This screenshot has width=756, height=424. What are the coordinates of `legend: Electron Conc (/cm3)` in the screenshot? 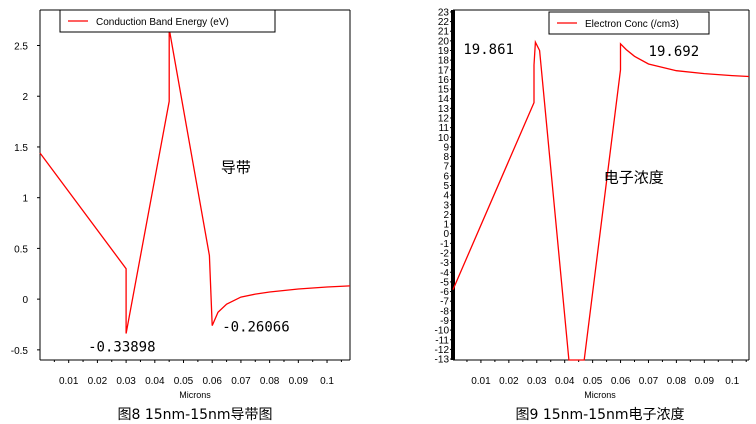 It's located at (629, 23).